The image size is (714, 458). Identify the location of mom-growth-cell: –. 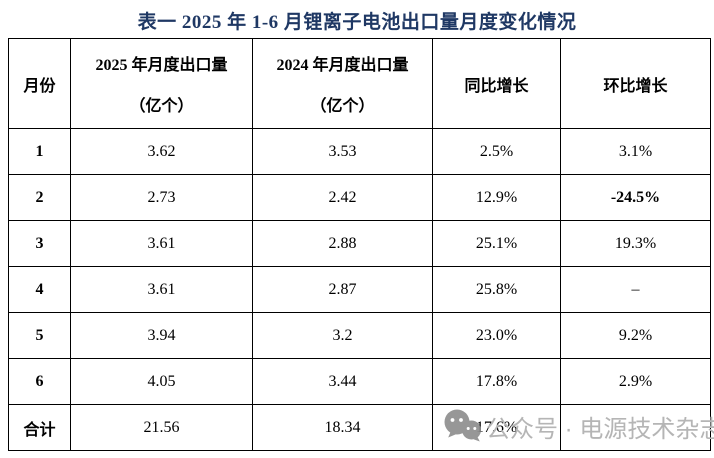
(635, 289).